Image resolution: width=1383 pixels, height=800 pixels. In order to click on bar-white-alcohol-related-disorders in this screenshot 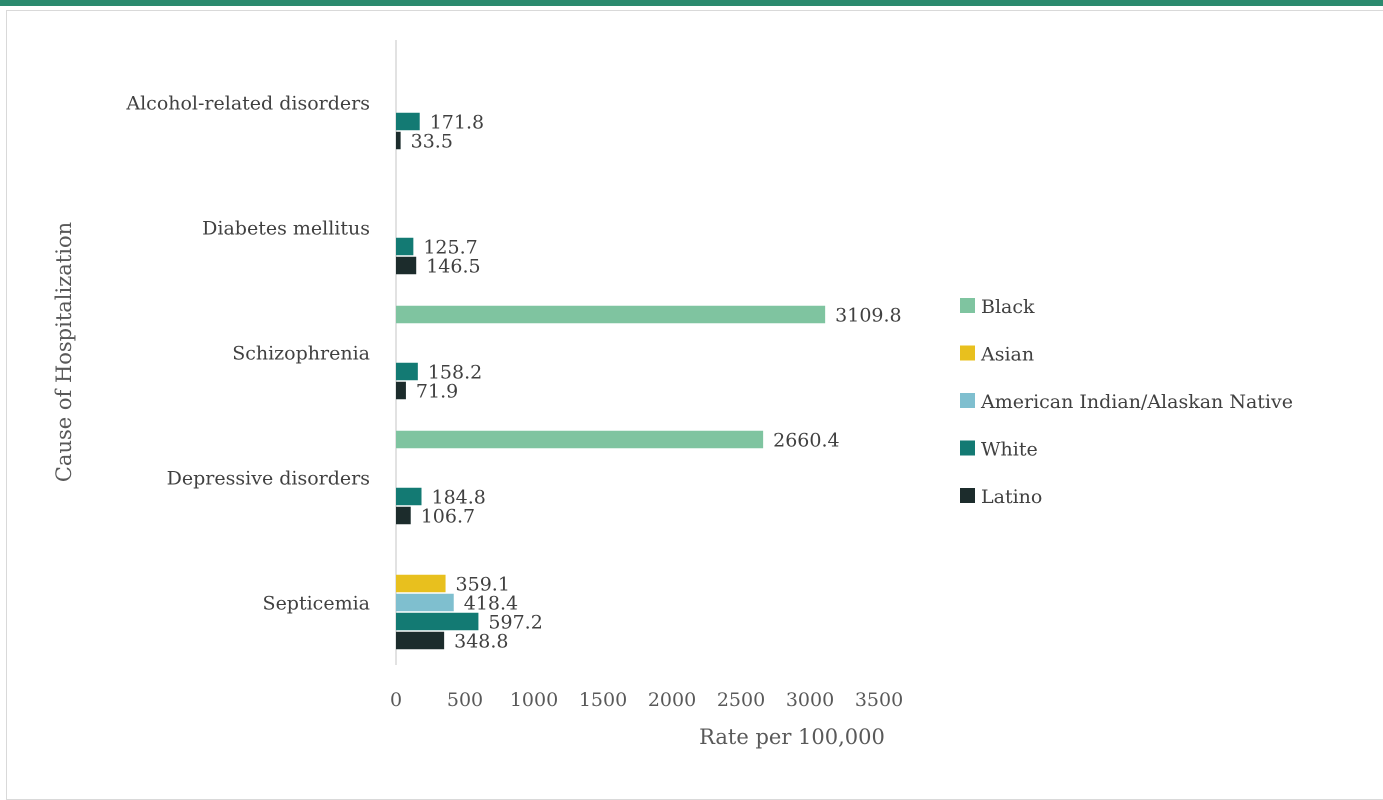, I will do `click(408, 121)`.